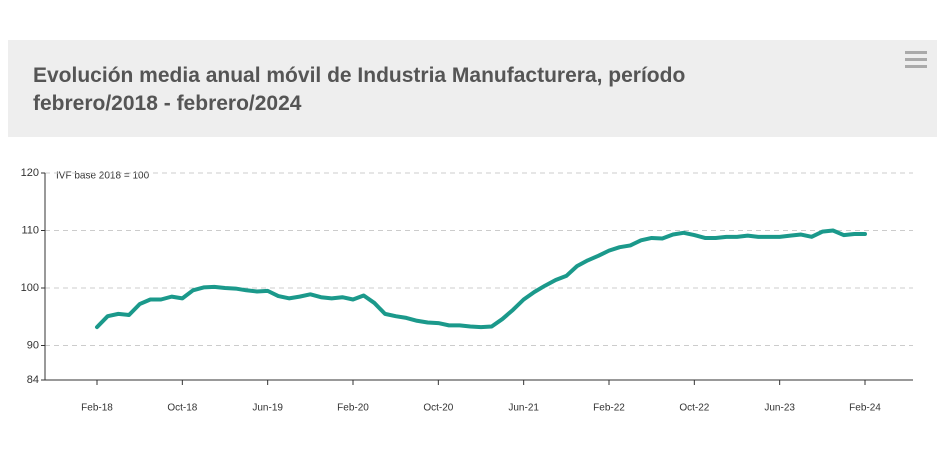  I want to click on y-tick-label: 84, so click(33, 380).